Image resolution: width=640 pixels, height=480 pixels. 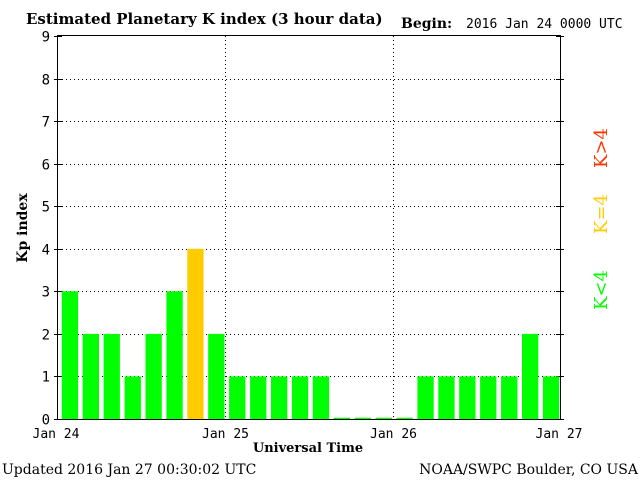 What do you see at coordinates (46, 38) in the screenshot?
I see `y-tick-label: 9` at bounding box center [46, 38].